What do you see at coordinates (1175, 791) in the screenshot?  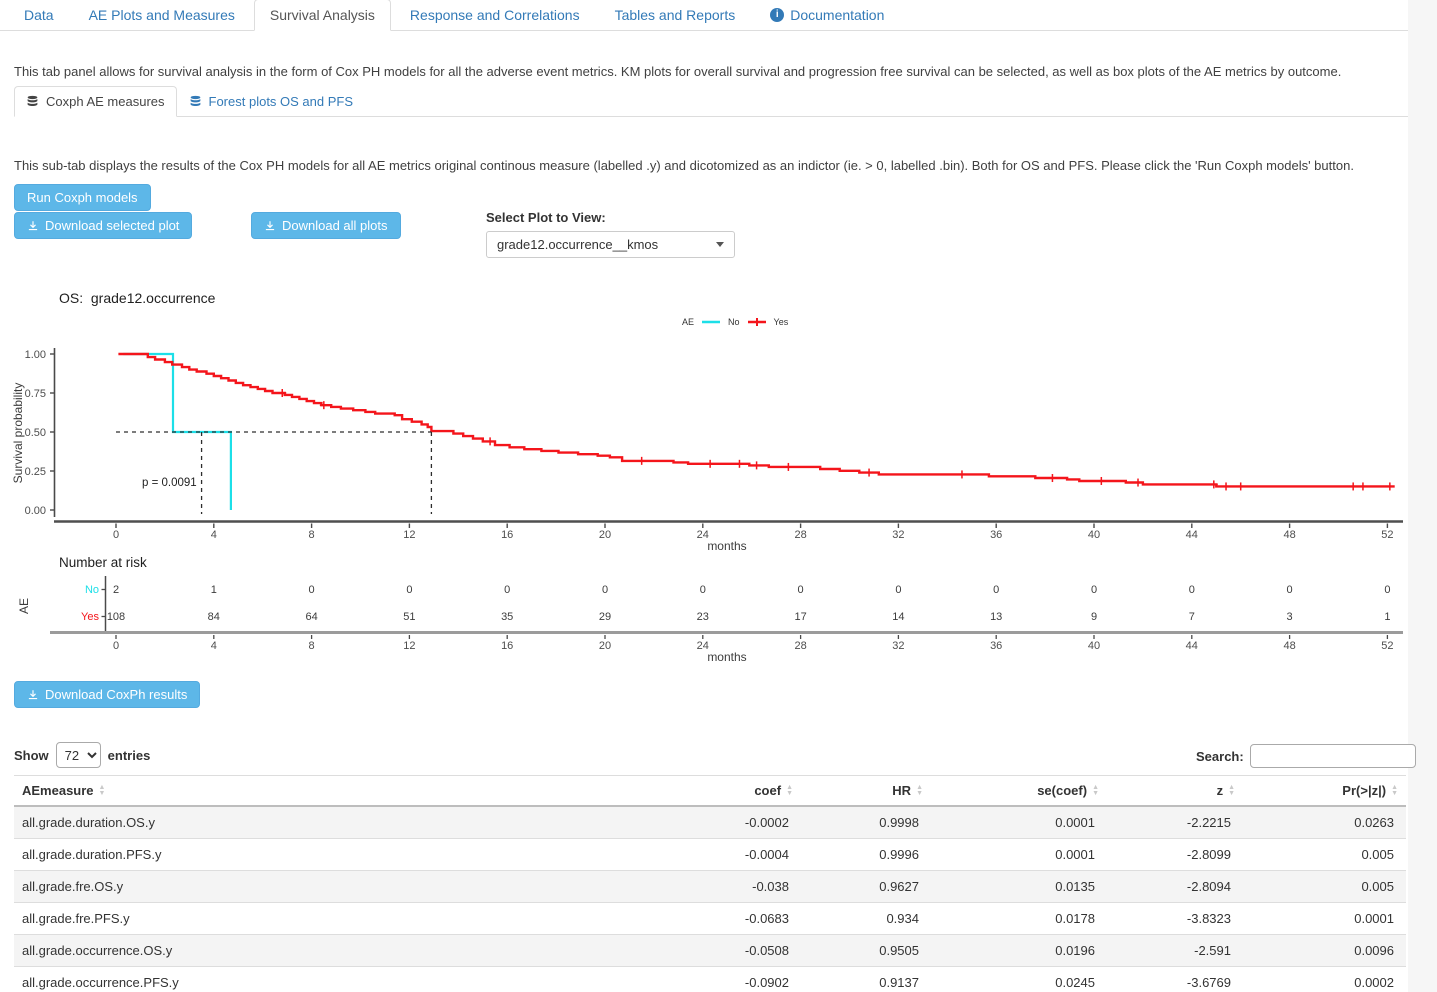 I see `column-header-z: z ▲ ▼` at bounding box center [1175, 791].